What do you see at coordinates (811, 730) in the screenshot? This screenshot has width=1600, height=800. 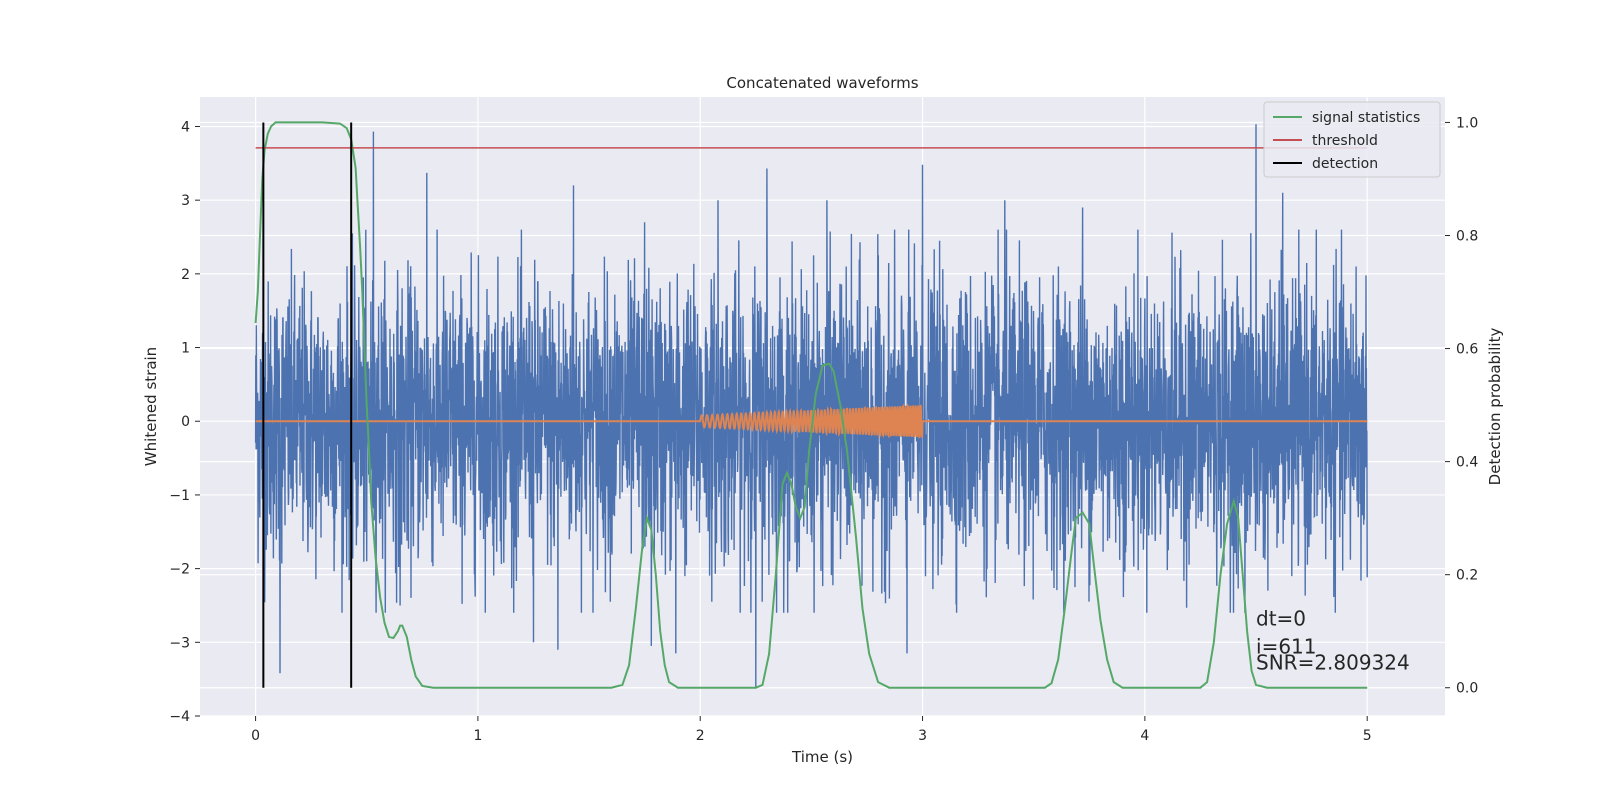 I see `x-axis-ticks: 0 1 2 3 4 5` at bounding box center [811, 730].